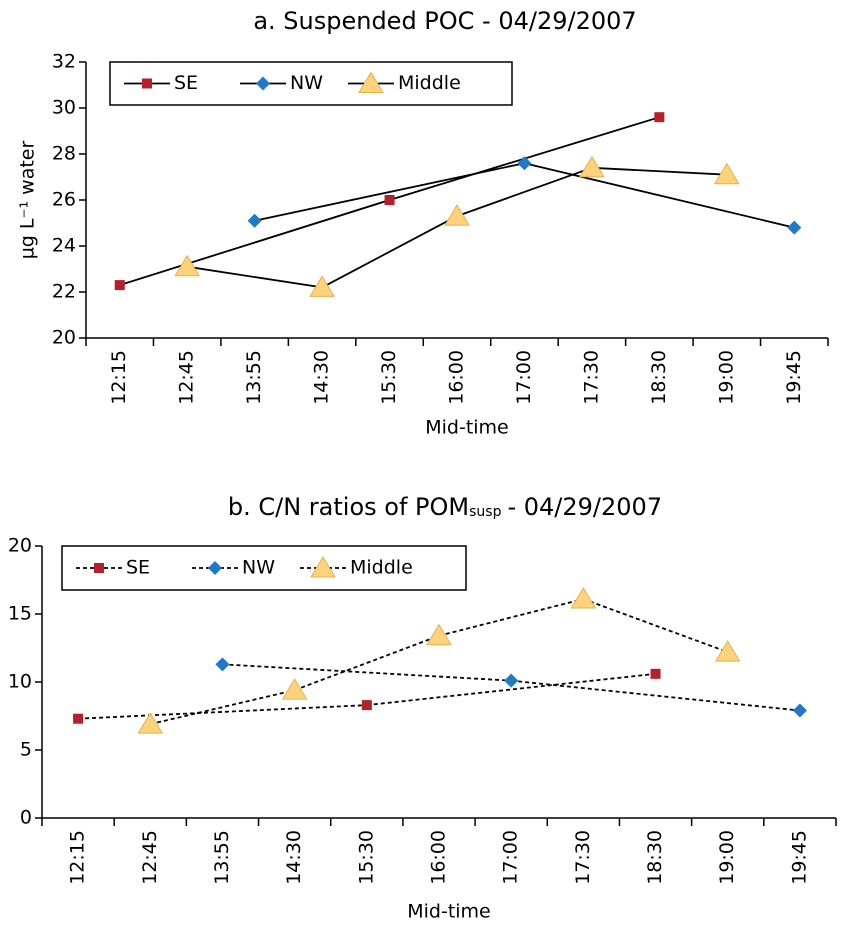 This screenshot has width=843, height=930. What do you see at coordinates (584, 507) in the screenshot?
I see `title-part: - 04/29/2007` at bounding box center [584, 507].